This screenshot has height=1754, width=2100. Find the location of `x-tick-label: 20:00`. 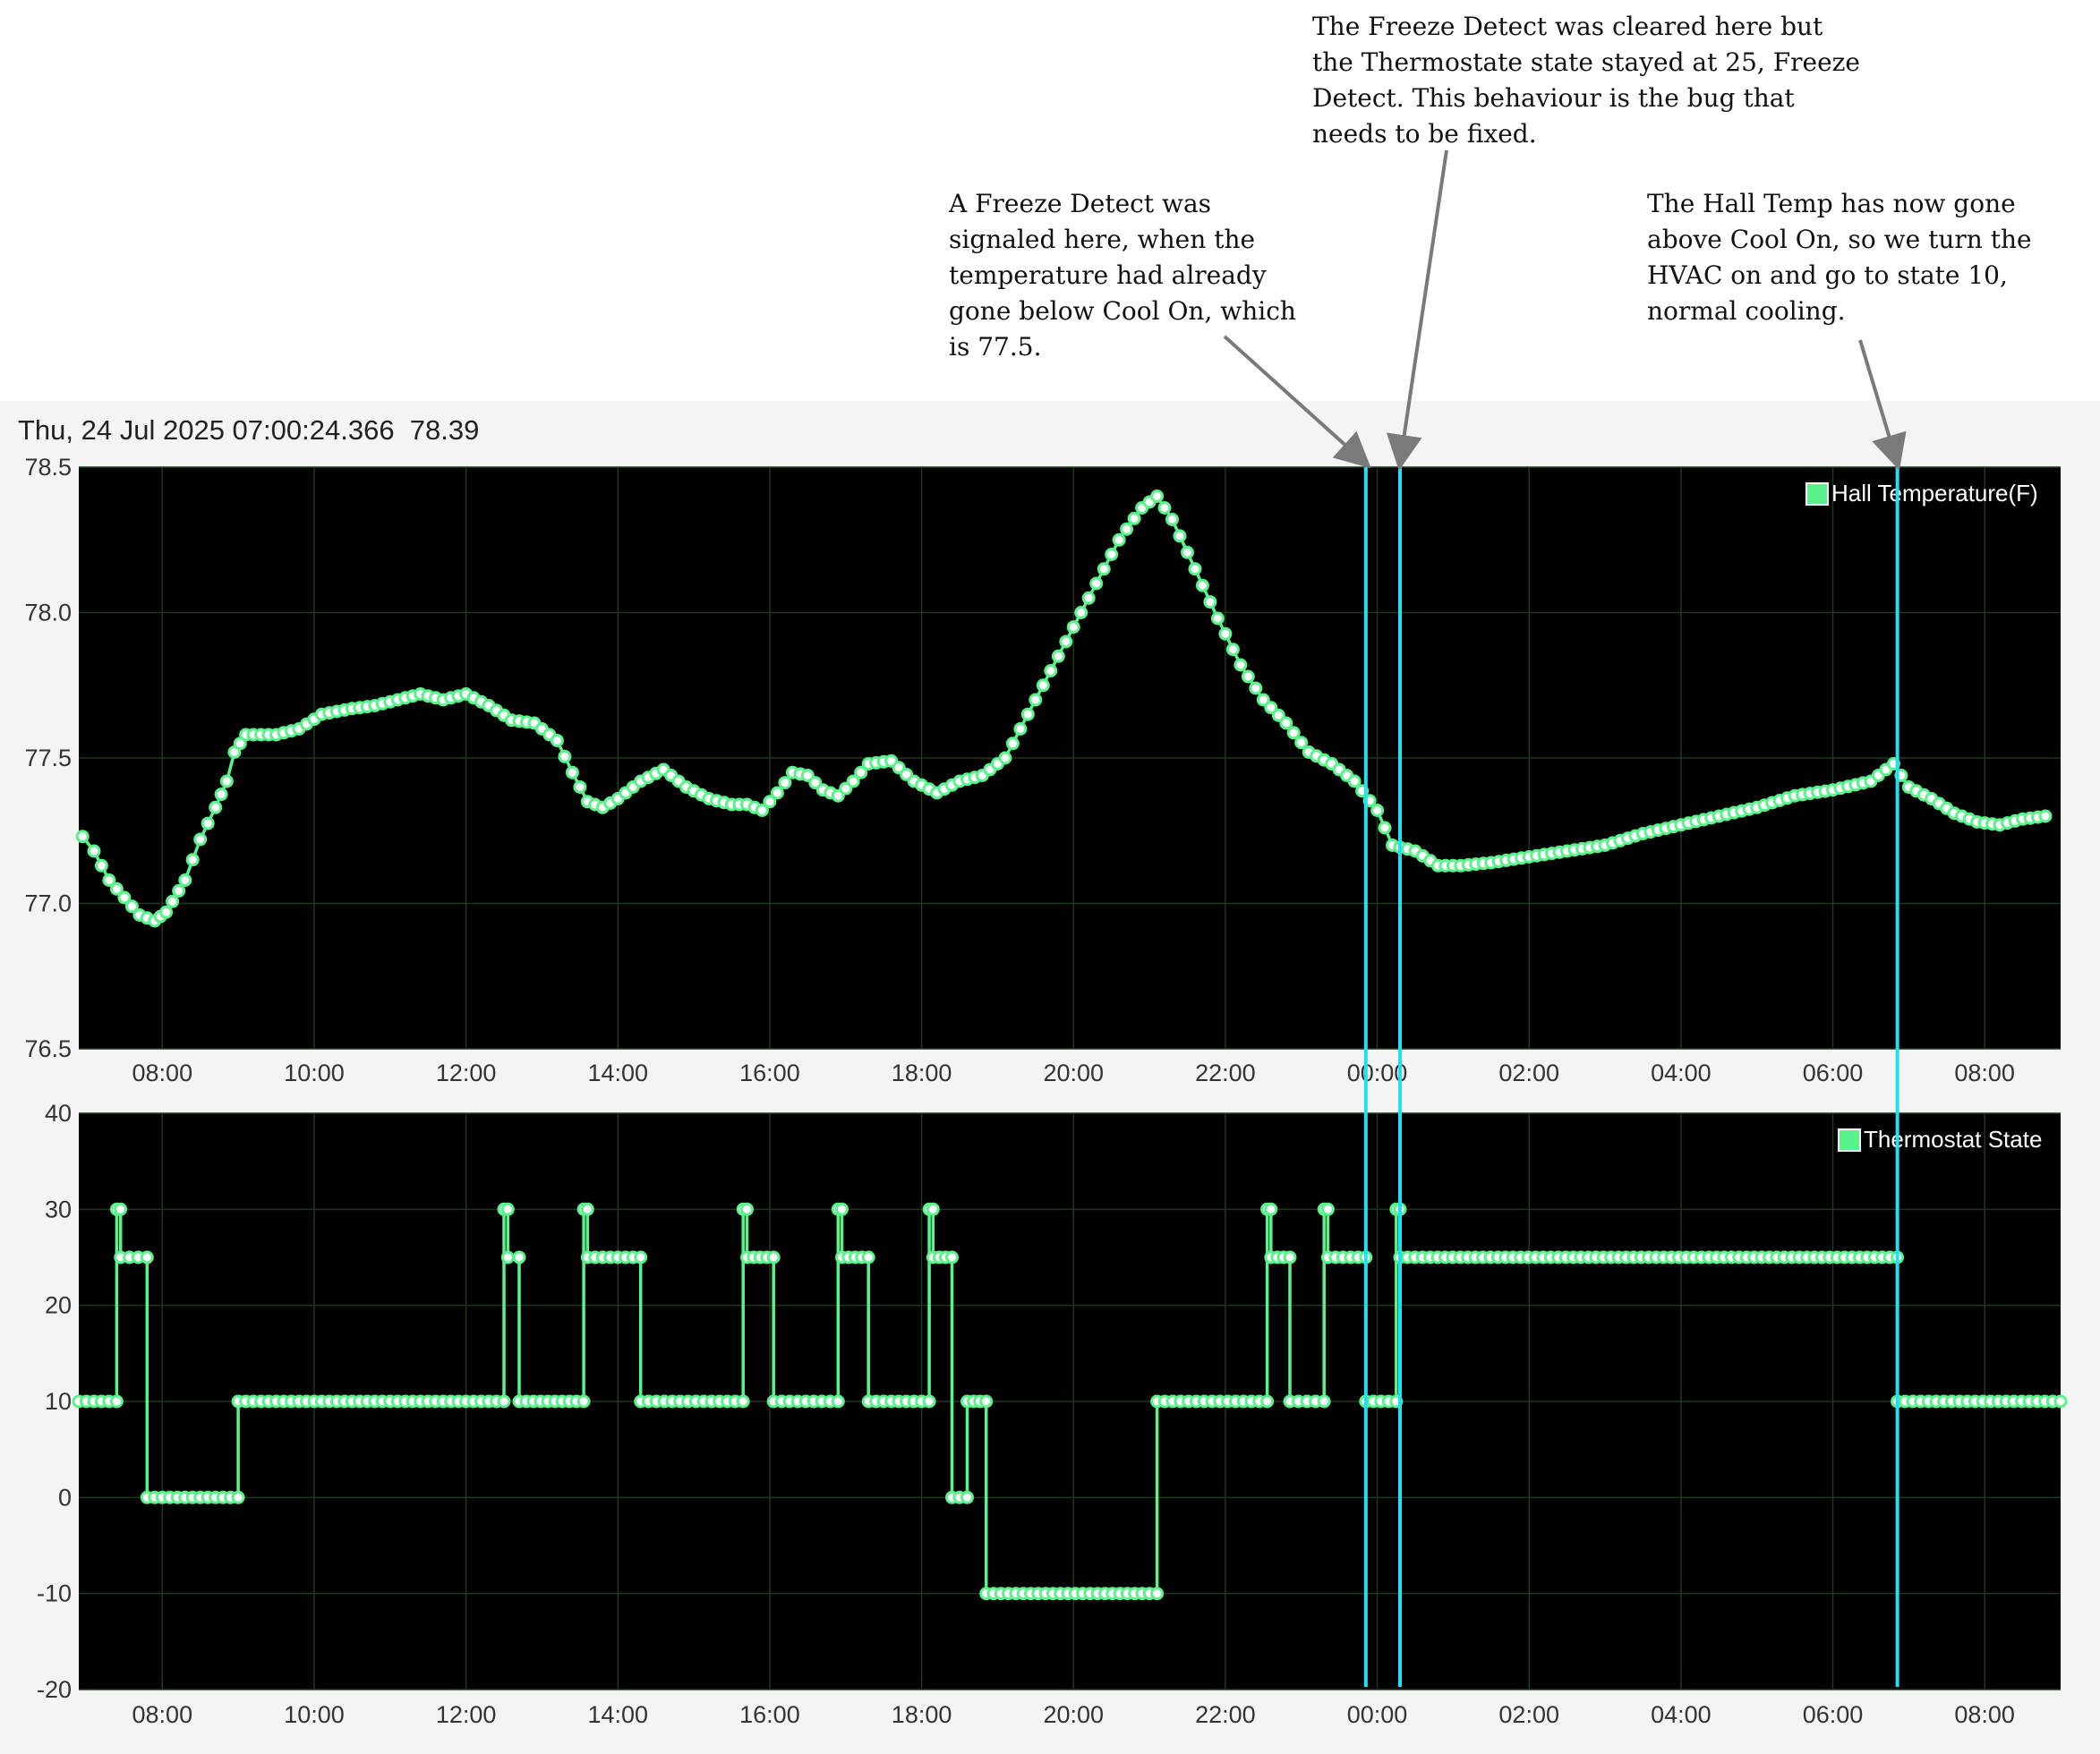

x-tick-label: 20:00 is located at coordinates (1073, 1073).